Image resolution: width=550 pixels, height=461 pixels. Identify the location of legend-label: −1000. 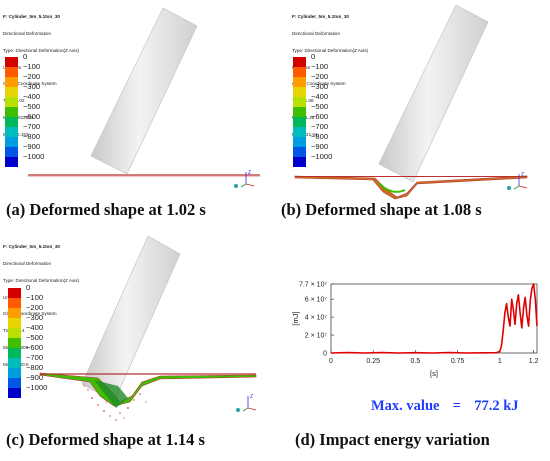
(322, 156).